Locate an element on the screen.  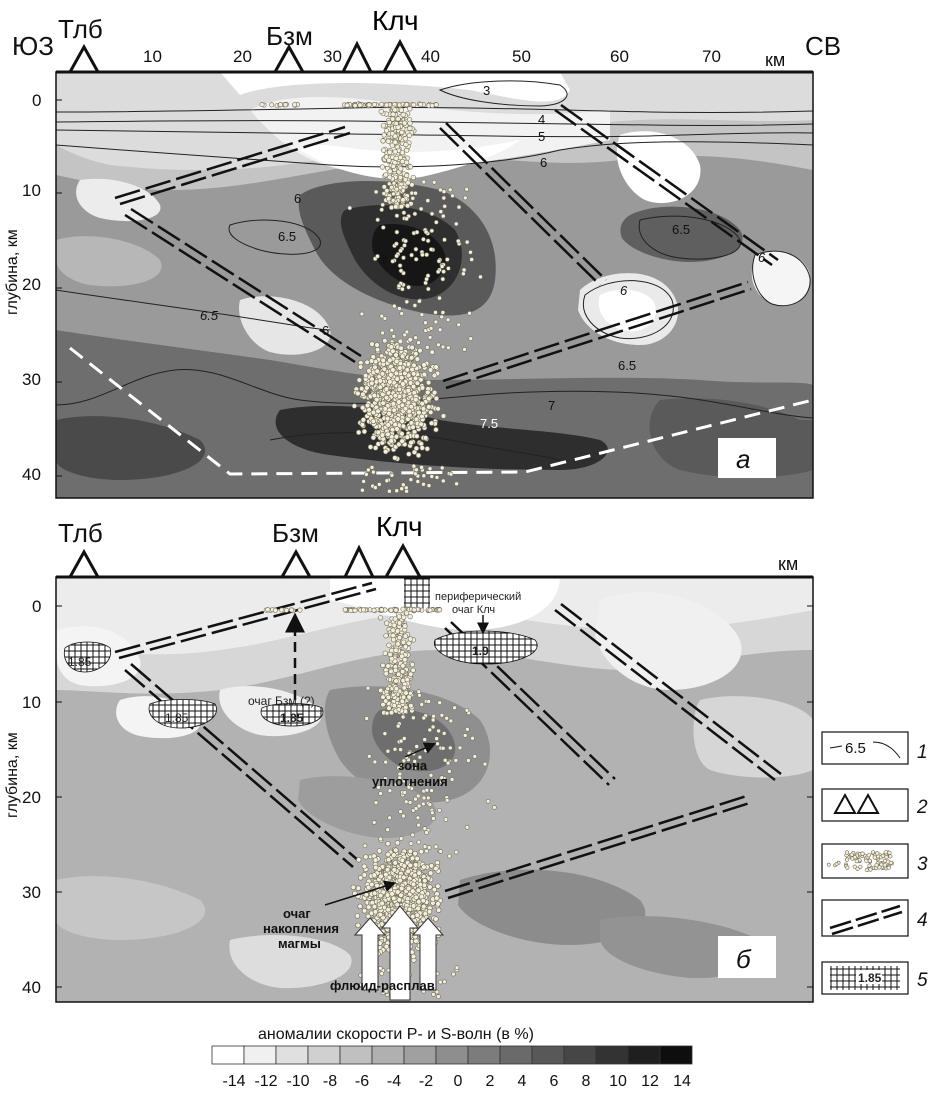
annotation-bzm: очаг Бзм (?) is located at coordinates (281, 701).